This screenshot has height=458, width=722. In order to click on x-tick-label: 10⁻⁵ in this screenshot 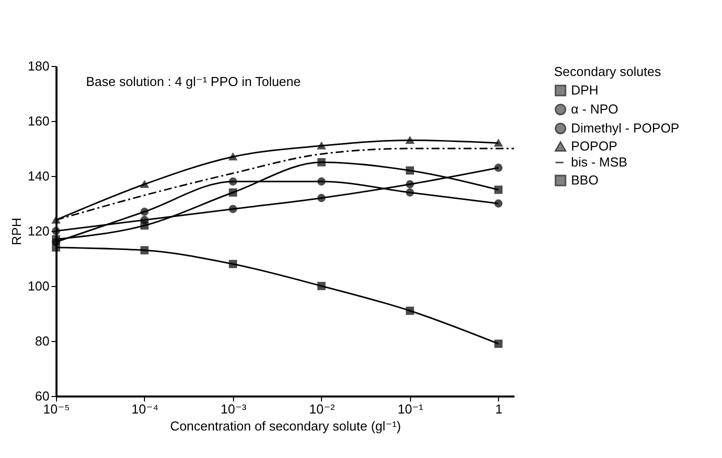, I will do `click(56, 409)`.